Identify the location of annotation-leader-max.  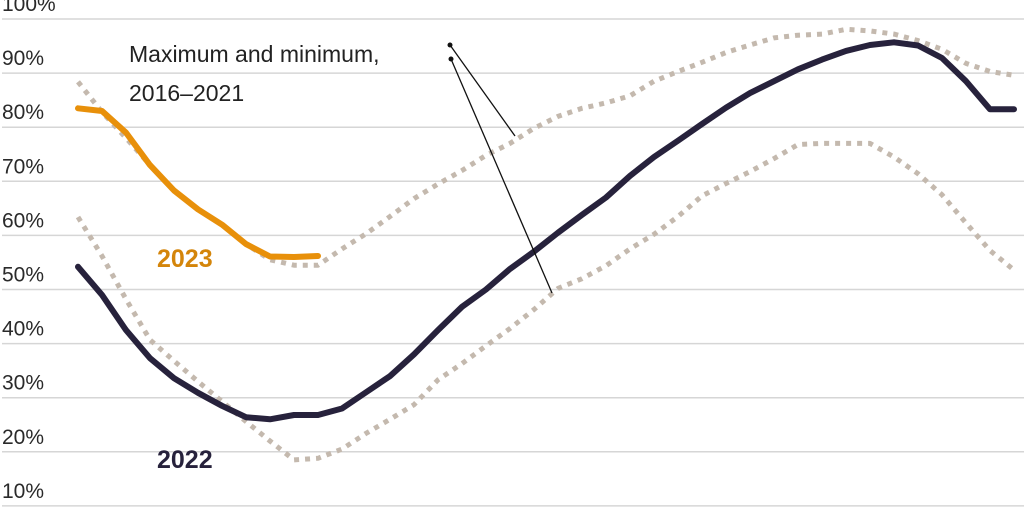
(482, 90).